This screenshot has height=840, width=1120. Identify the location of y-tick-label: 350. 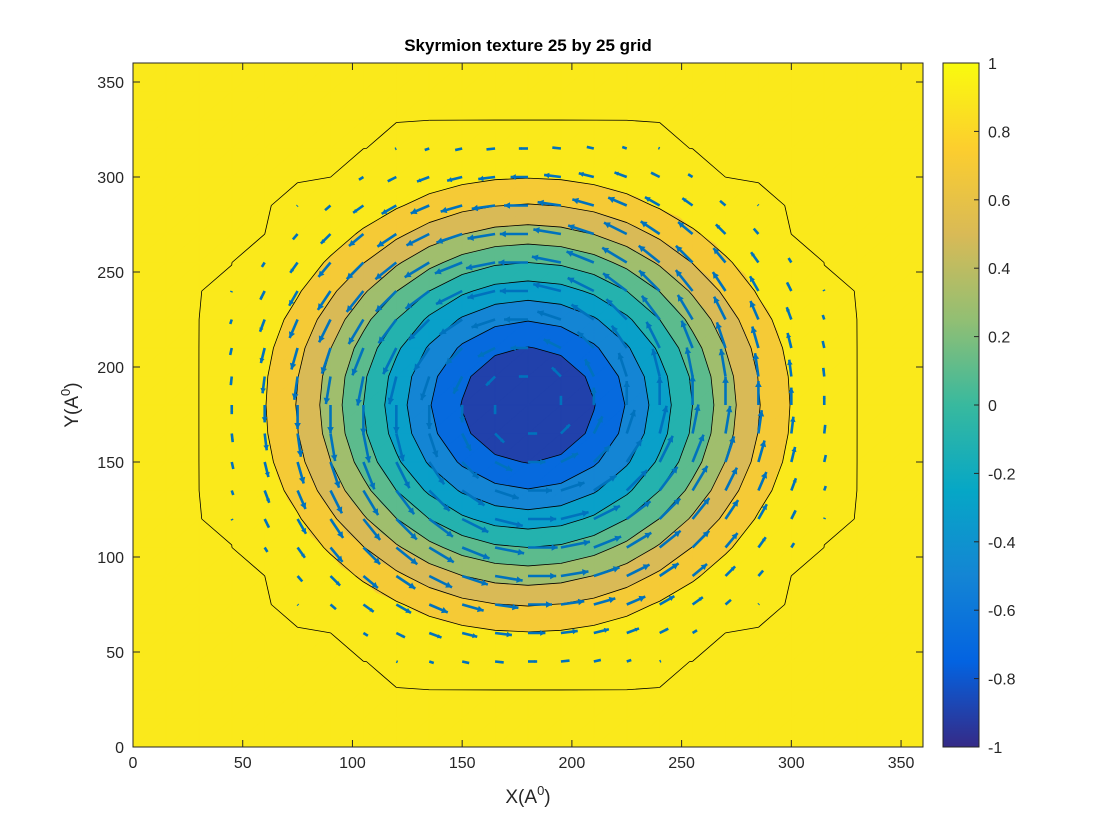
(110, 83).